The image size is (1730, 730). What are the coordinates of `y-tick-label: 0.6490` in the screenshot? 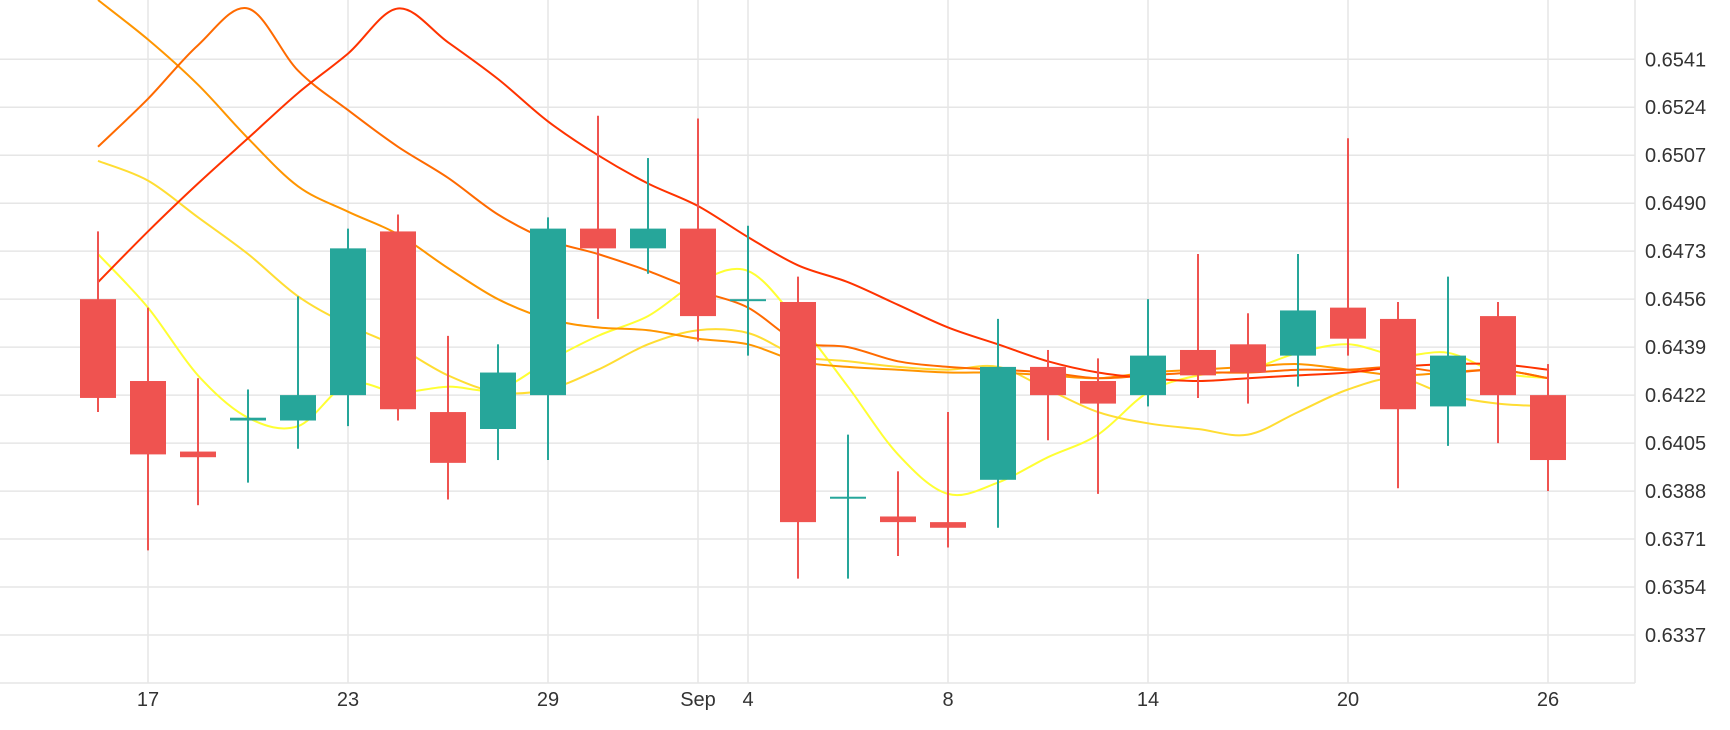 It's located at (1675, 204).